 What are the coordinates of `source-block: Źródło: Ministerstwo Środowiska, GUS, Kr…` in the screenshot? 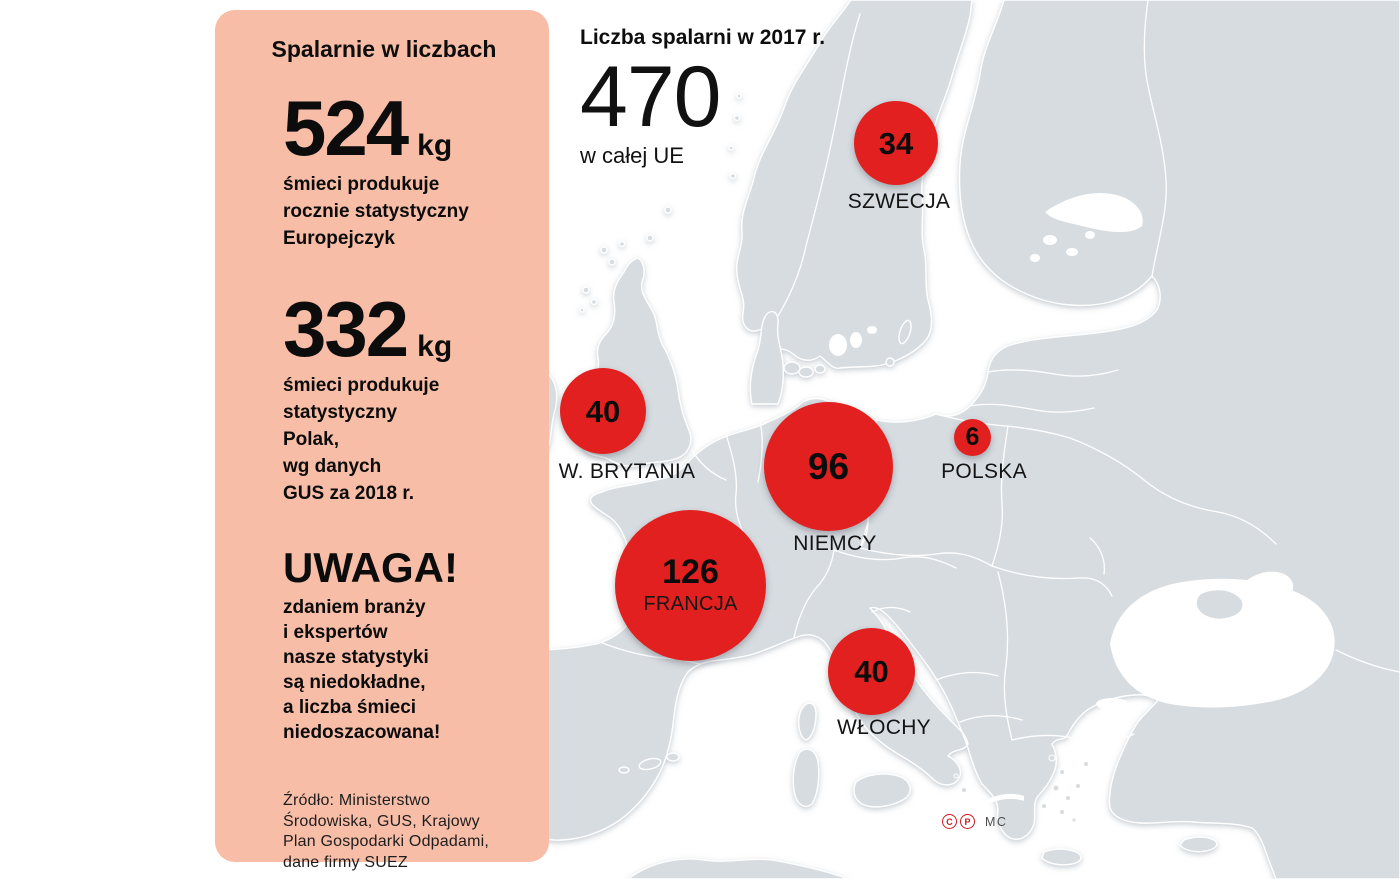 It's located at (403, 832).